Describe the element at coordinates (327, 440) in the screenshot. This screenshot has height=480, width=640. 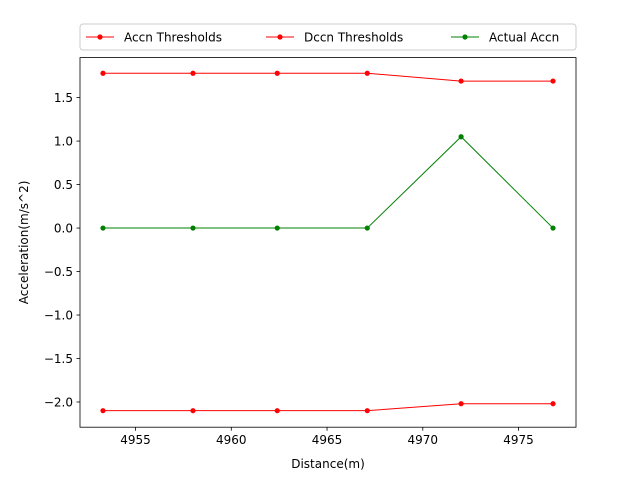
I see `x-tick-label: 4965` at that location.